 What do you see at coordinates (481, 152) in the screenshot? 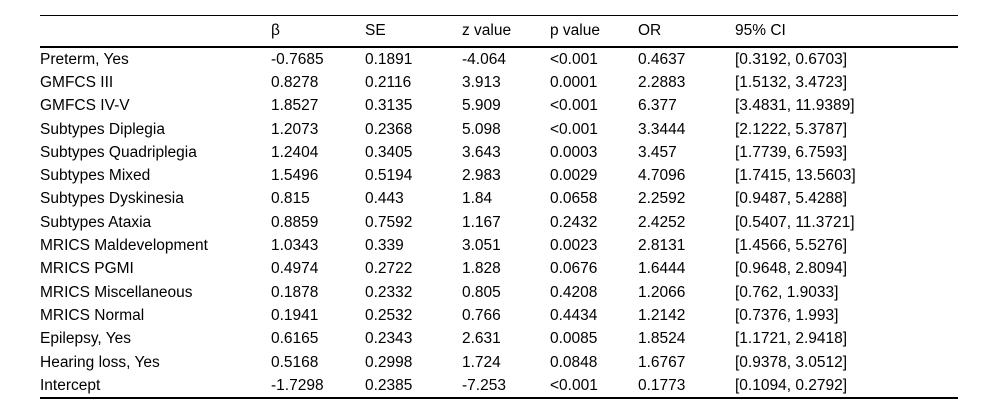
I see `z-value-cell: 3.643` at bounding box center [481, 152].